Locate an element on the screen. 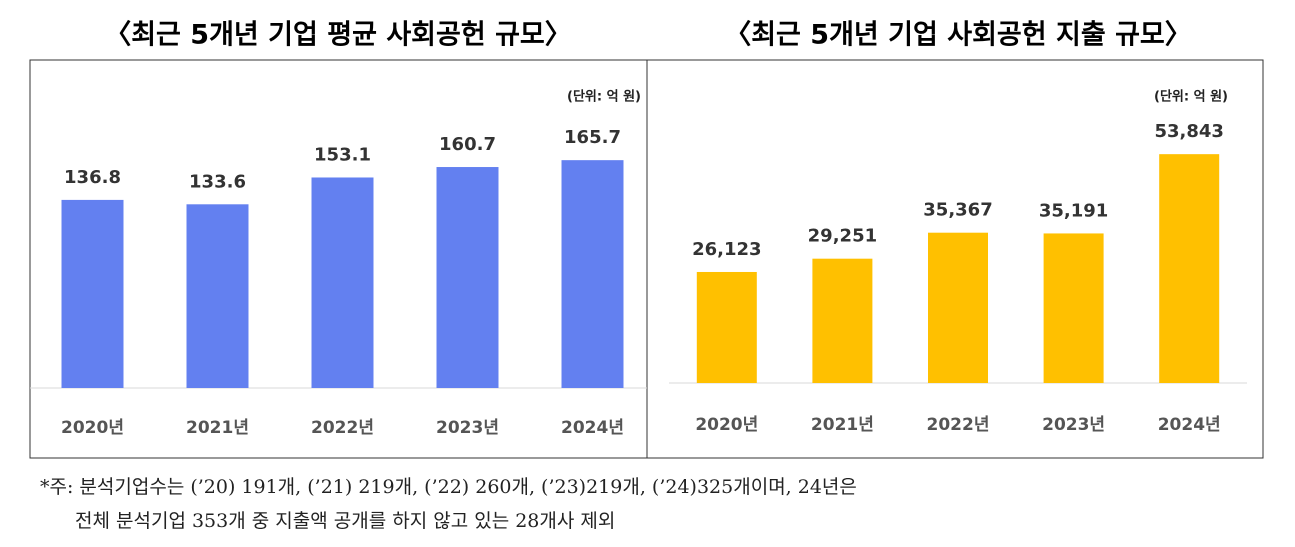 Image resolution: width=1295 pixels, height=547 pixels. value-label: 133.6 is located at coordinates (217, 181).